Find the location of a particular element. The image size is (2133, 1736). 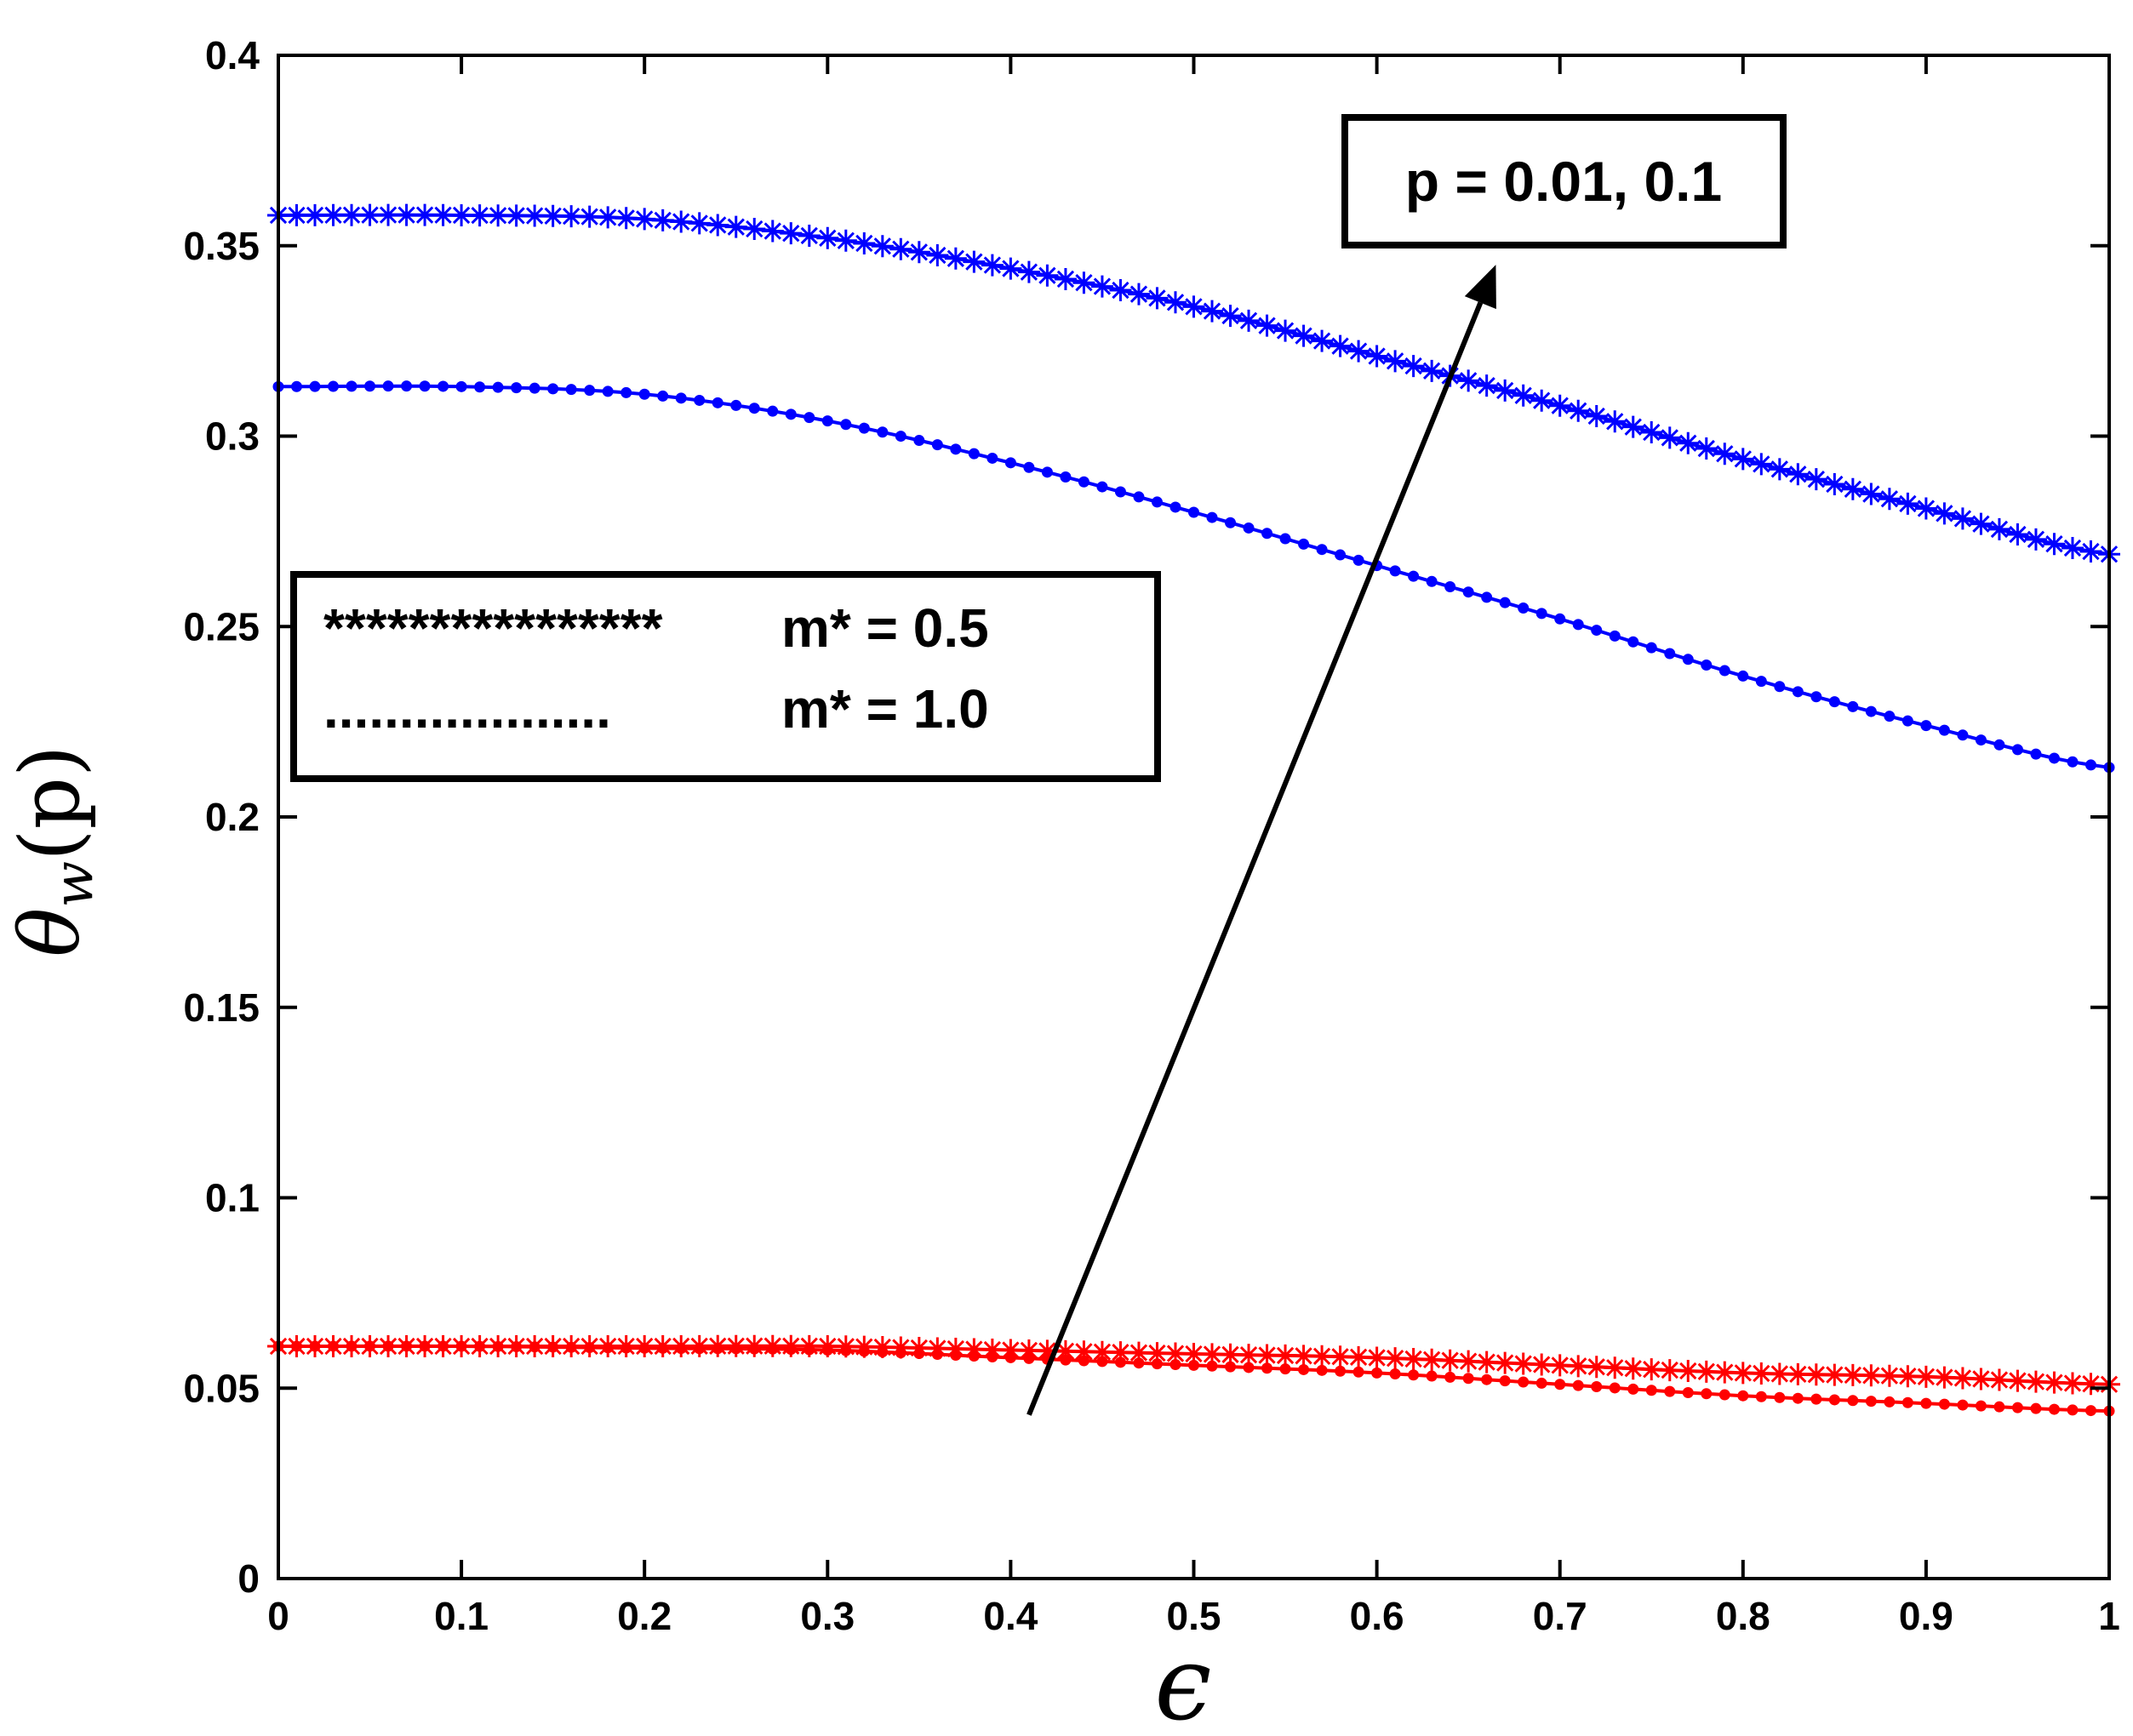

y-tick-label: 0.35 is located at coordinates (221, 246).